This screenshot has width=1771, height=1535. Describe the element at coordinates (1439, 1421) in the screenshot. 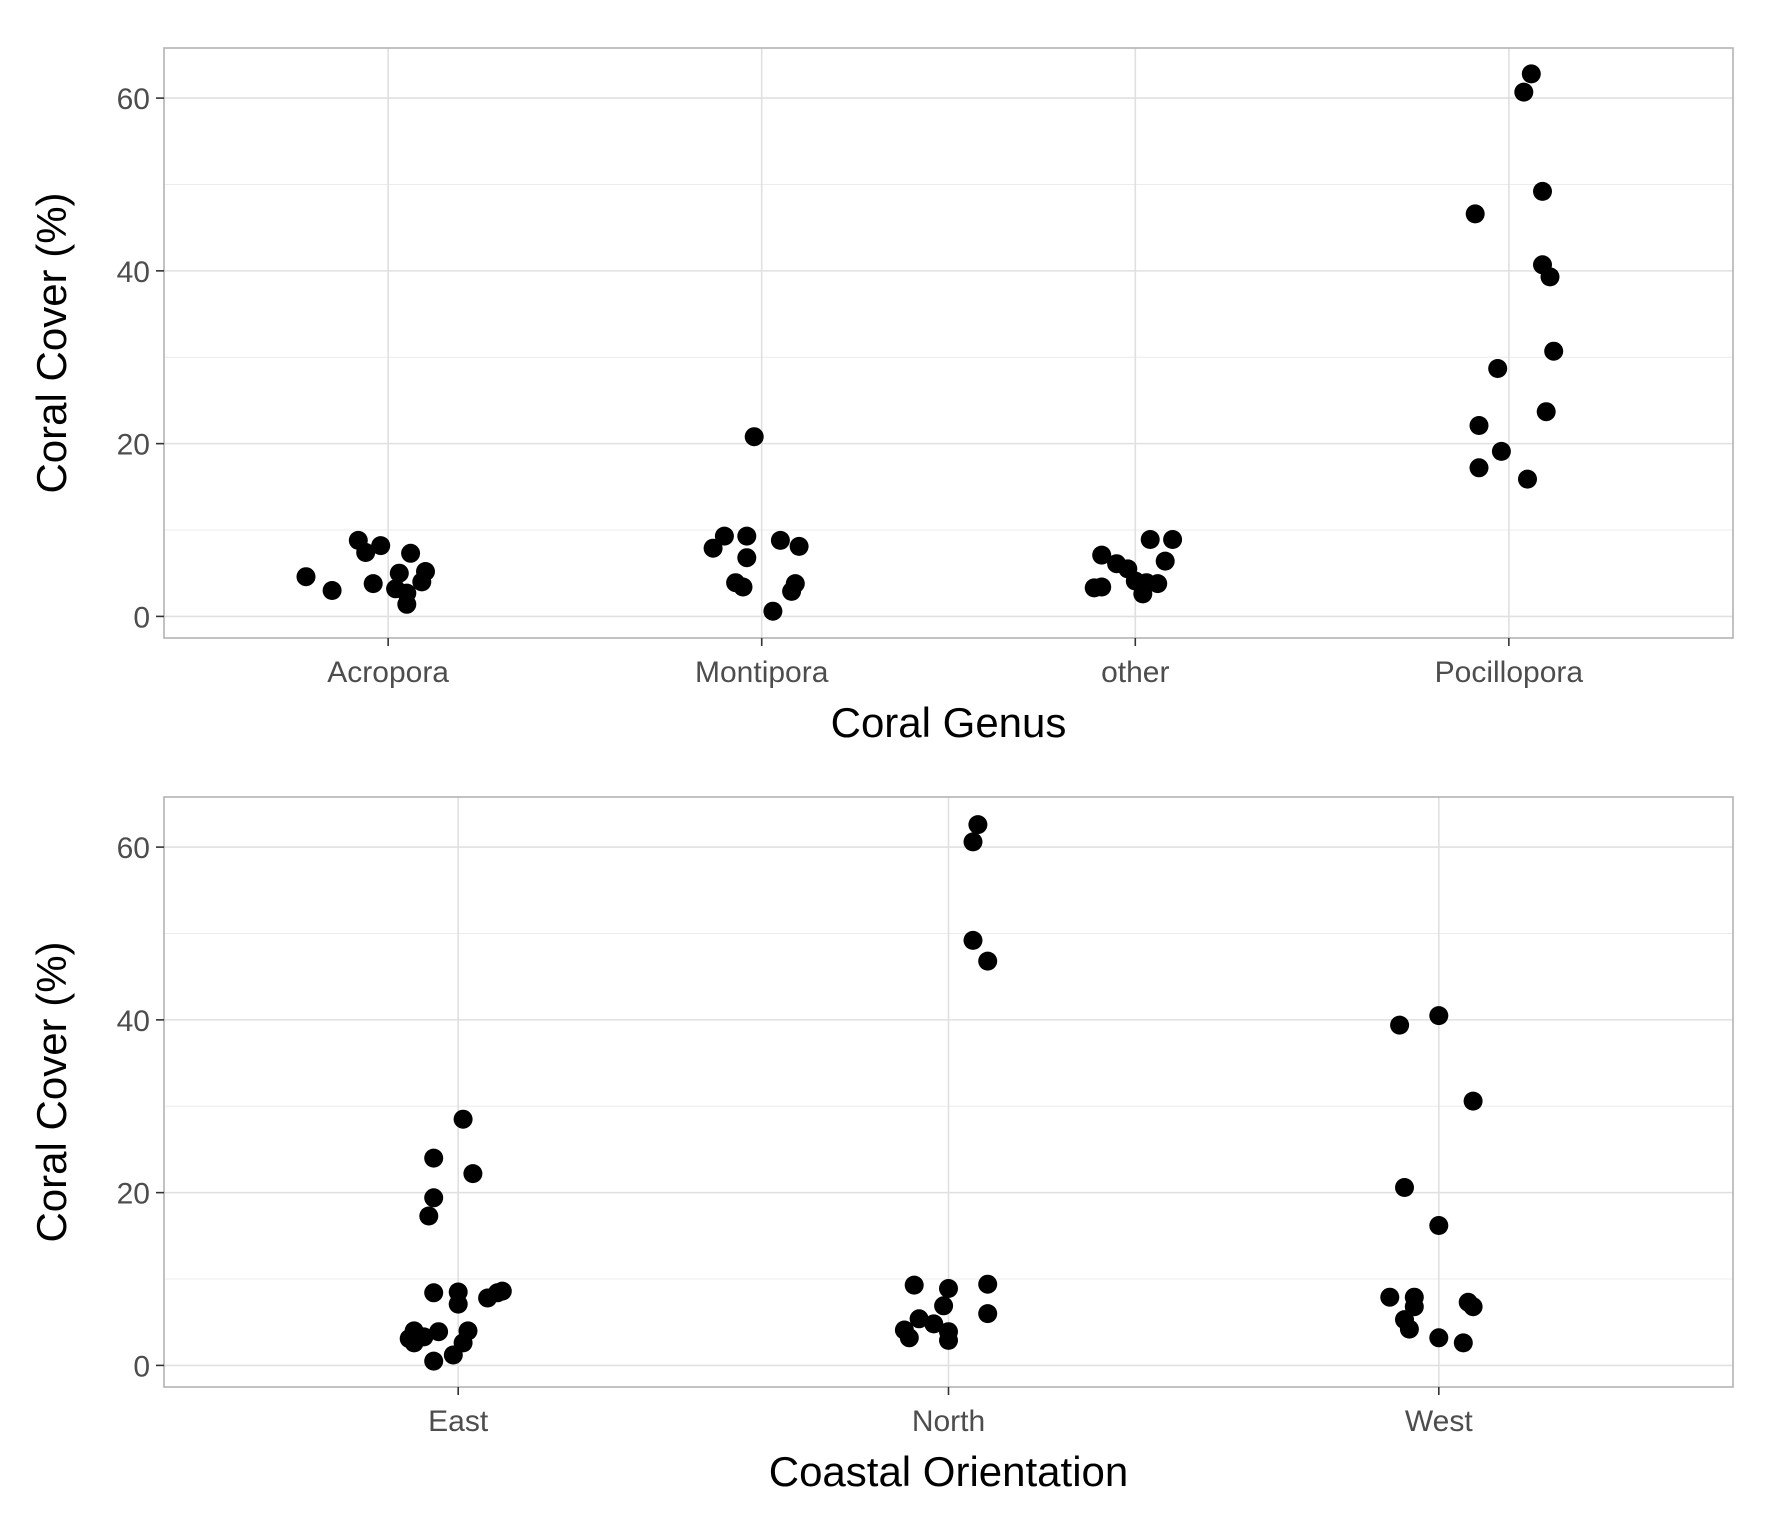

I see `x-tick-label-west: West` at that location.